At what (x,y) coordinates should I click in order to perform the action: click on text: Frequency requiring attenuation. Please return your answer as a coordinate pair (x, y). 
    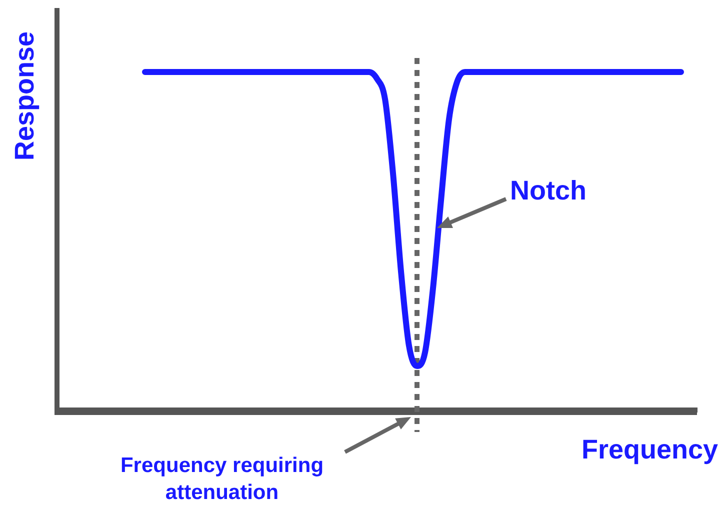
    Looking at the image, I should click on (222, 479).